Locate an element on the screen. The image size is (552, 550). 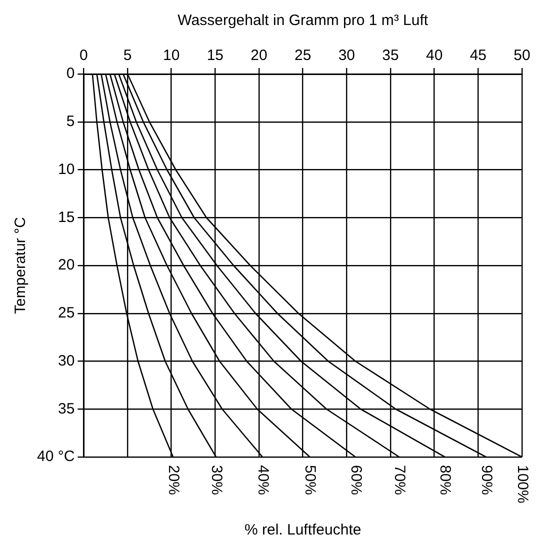
y-tick-label: 15 is located at coordinates (66, 217).